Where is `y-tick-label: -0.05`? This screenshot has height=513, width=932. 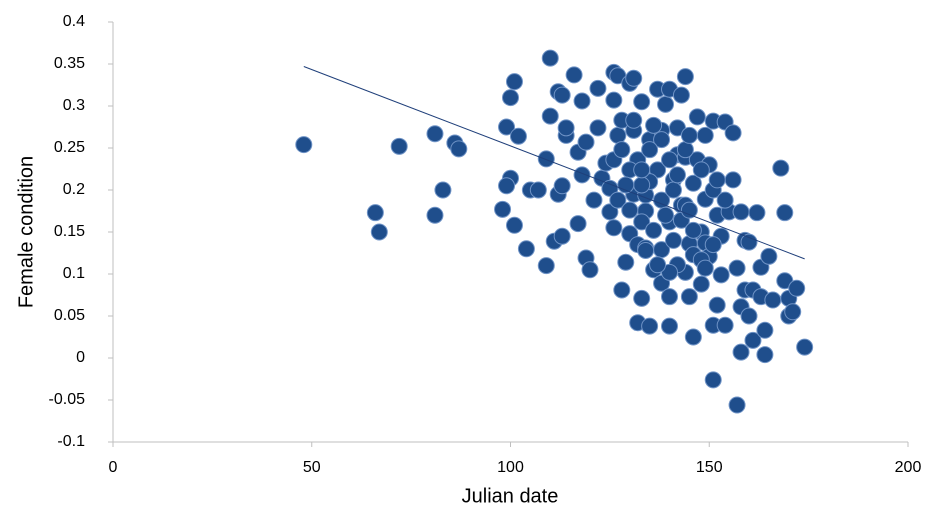
y-tick-label: -0.05 is located at coordinates (67, 399).